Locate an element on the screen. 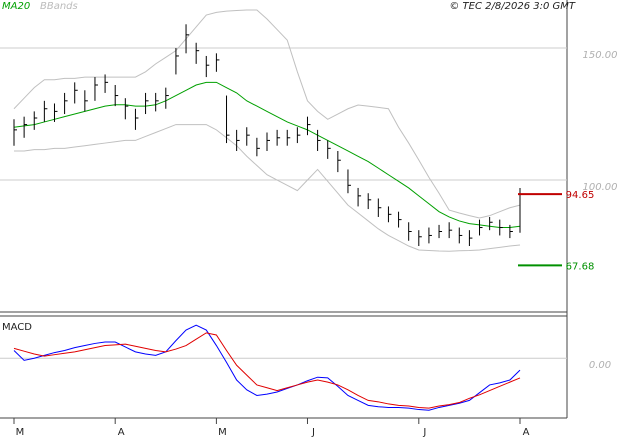 The width and height of the screenshot is (627, 440). panel-title: MACD is located at coordinates (17, 327).